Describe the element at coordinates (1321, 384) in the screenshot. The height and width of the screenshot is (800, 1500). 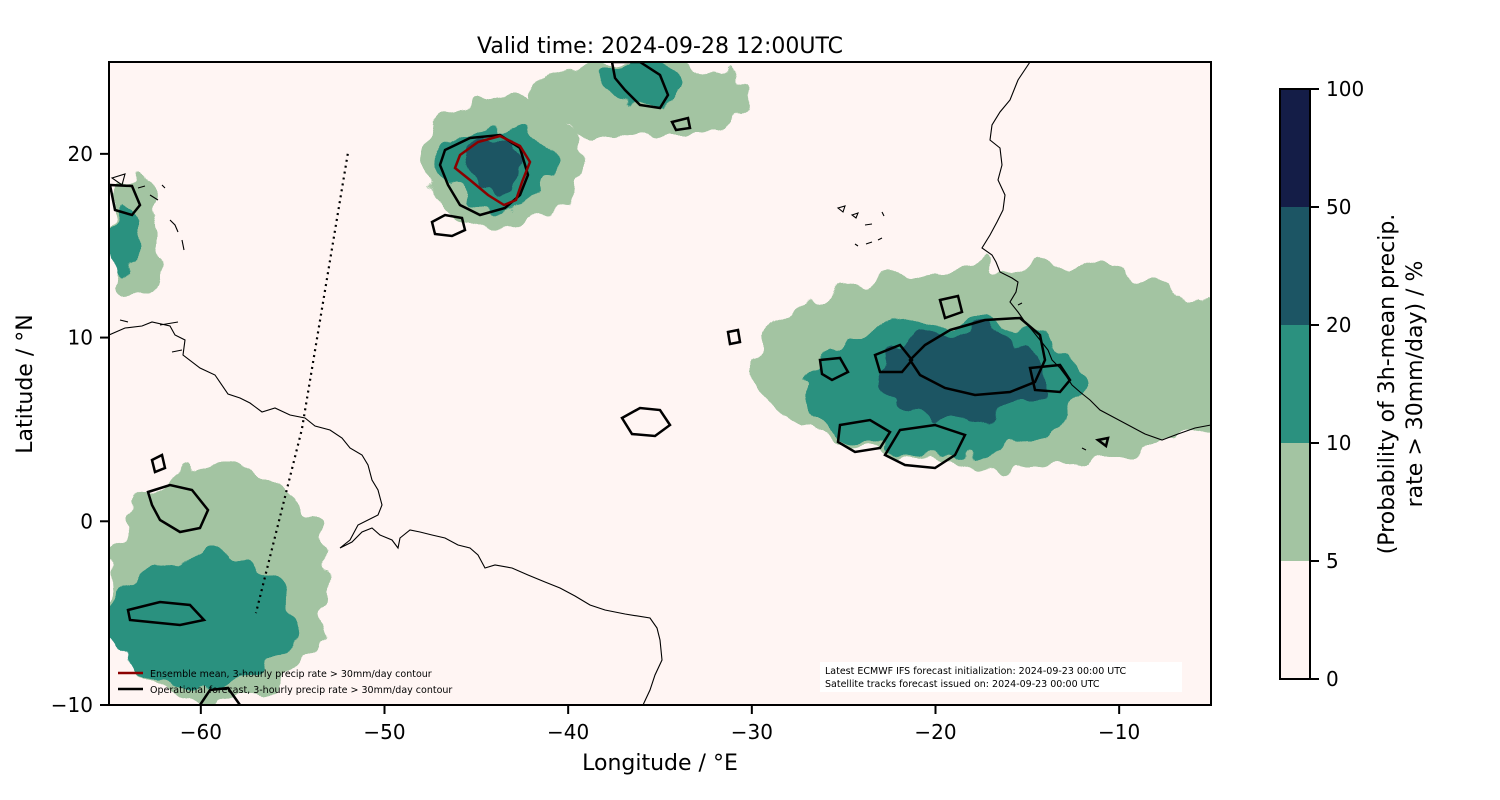
I see `colorbar: 0 5 10 20 50 100` at that location.